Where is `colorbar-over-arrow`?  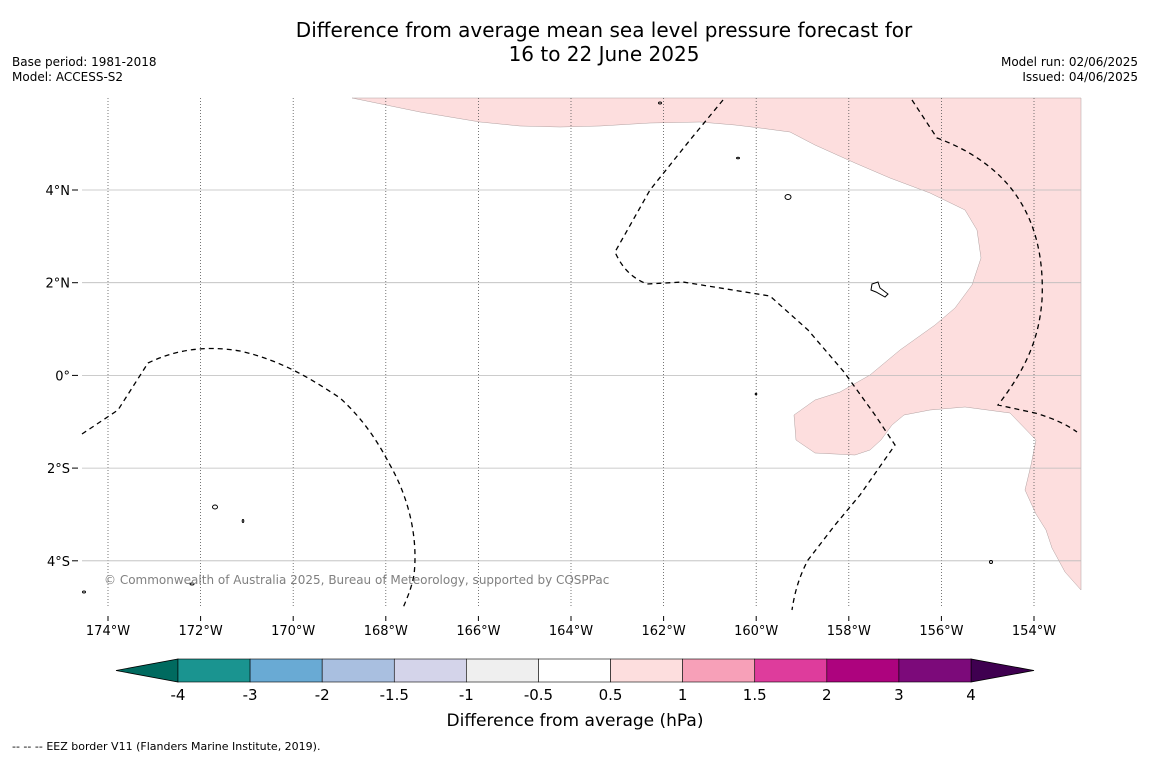 colorbar-over-arrow is located at coordinates (1002, 670).